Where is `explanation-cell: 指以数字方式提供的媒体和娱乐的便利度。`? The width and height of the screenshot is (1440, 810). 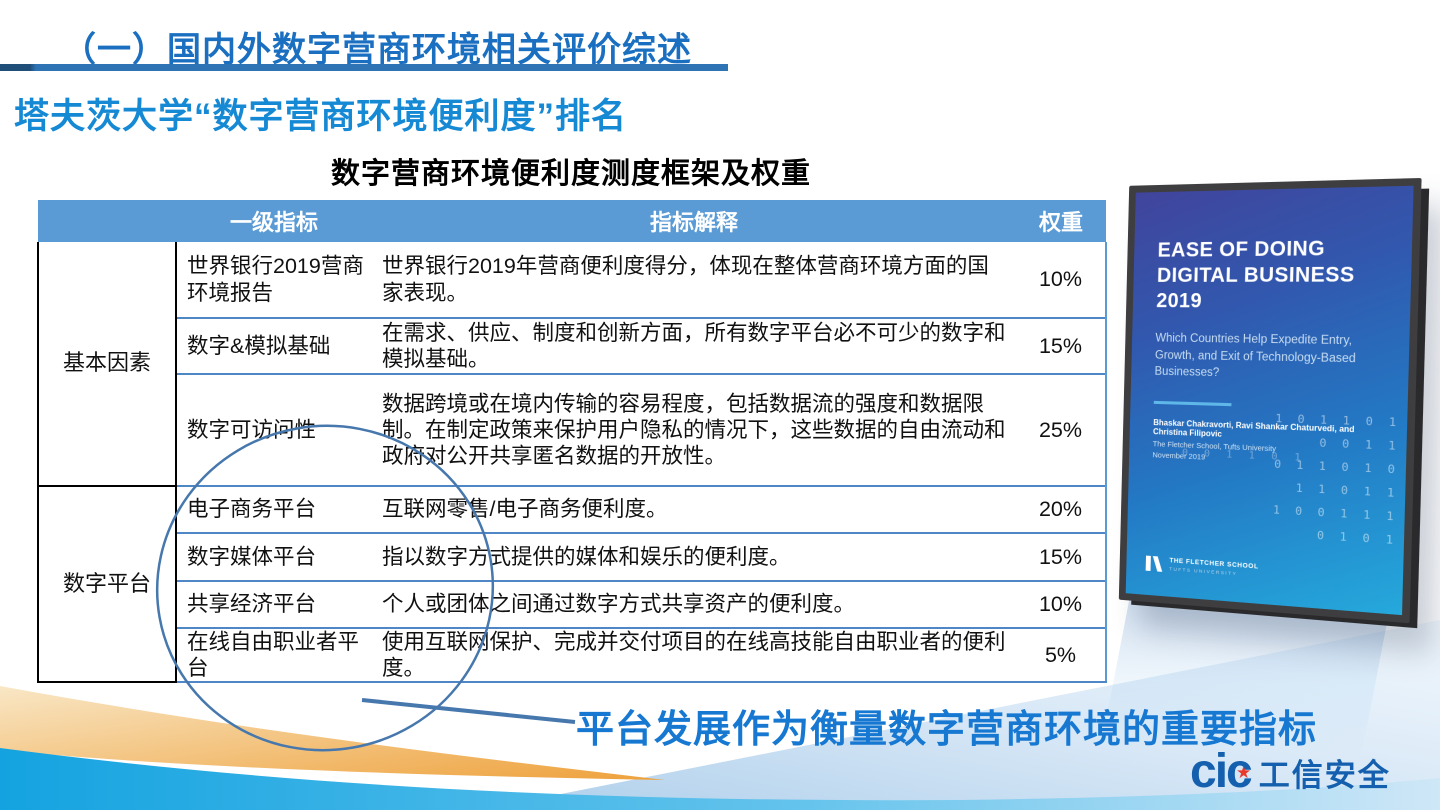 explanation-cell: 指以数字方式提供的媒体和娱乐的便利度。 is located at coordinates (694, 556).